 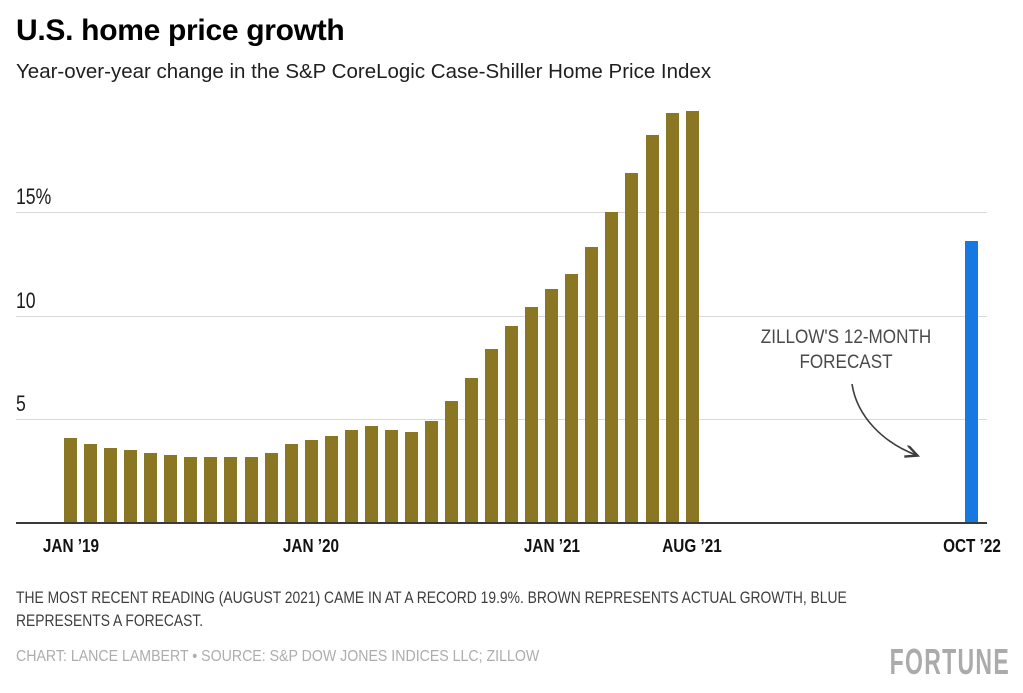 I want to click on bar-actual-jan-2020, so click(x=311, y=481).